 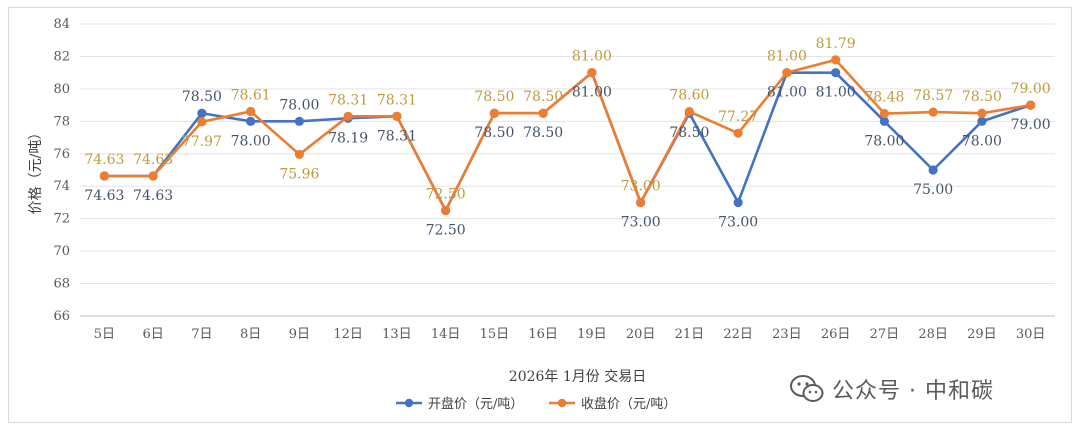 What do you see at coordinates (836, 44) in the screenshot?
I see `data-label: 81.79` at bounding box center [836, 44].